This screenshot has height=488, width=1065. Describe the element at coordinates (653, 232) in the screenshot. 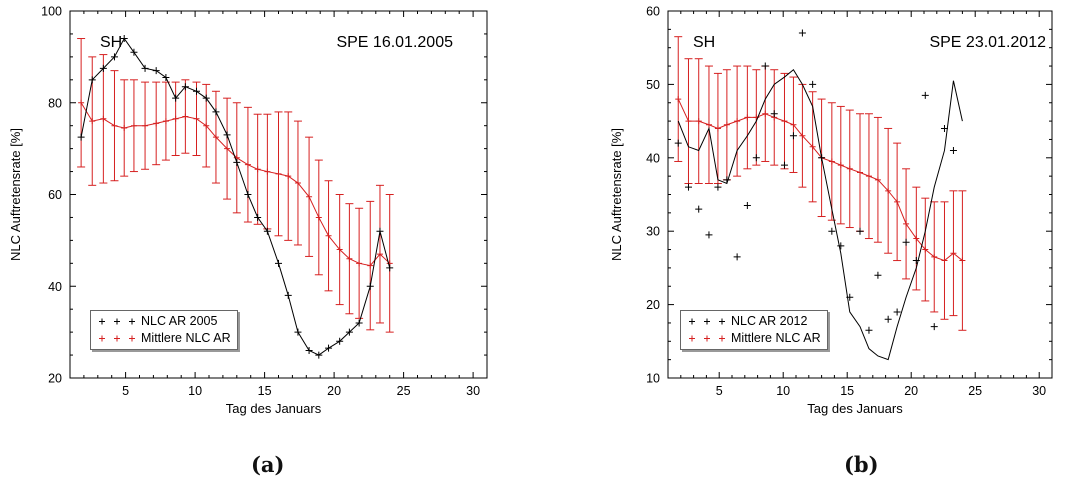

I see `y-tick-label: 30` at that location.